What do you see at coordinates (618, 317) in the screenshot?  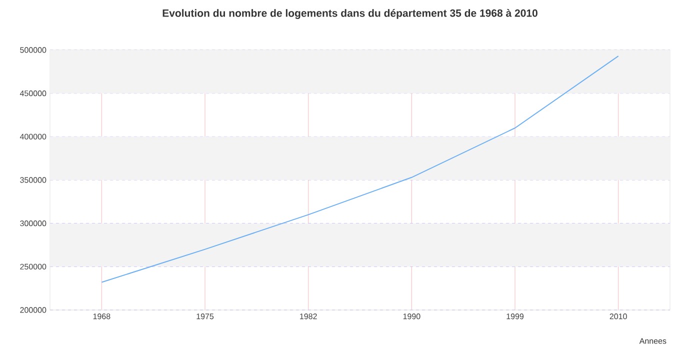 I see `x-tick-label: 2010` at bounding box center [618, 317].